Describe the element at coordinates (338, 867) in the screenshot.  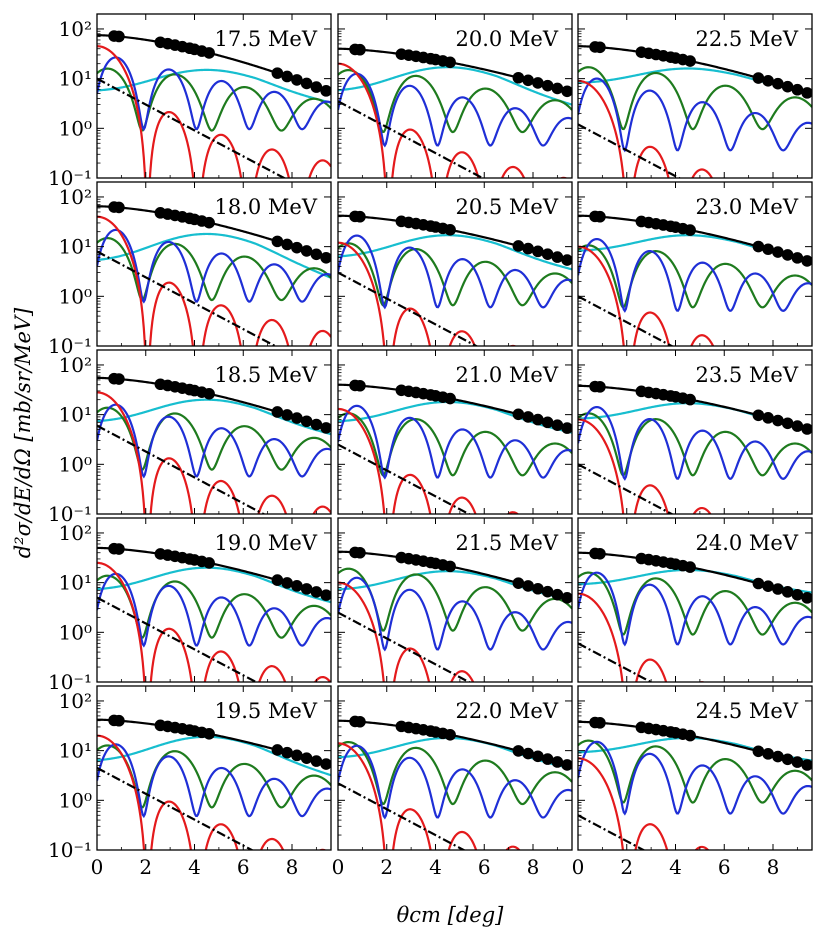
I see `x-tick-label: 0` at that location.